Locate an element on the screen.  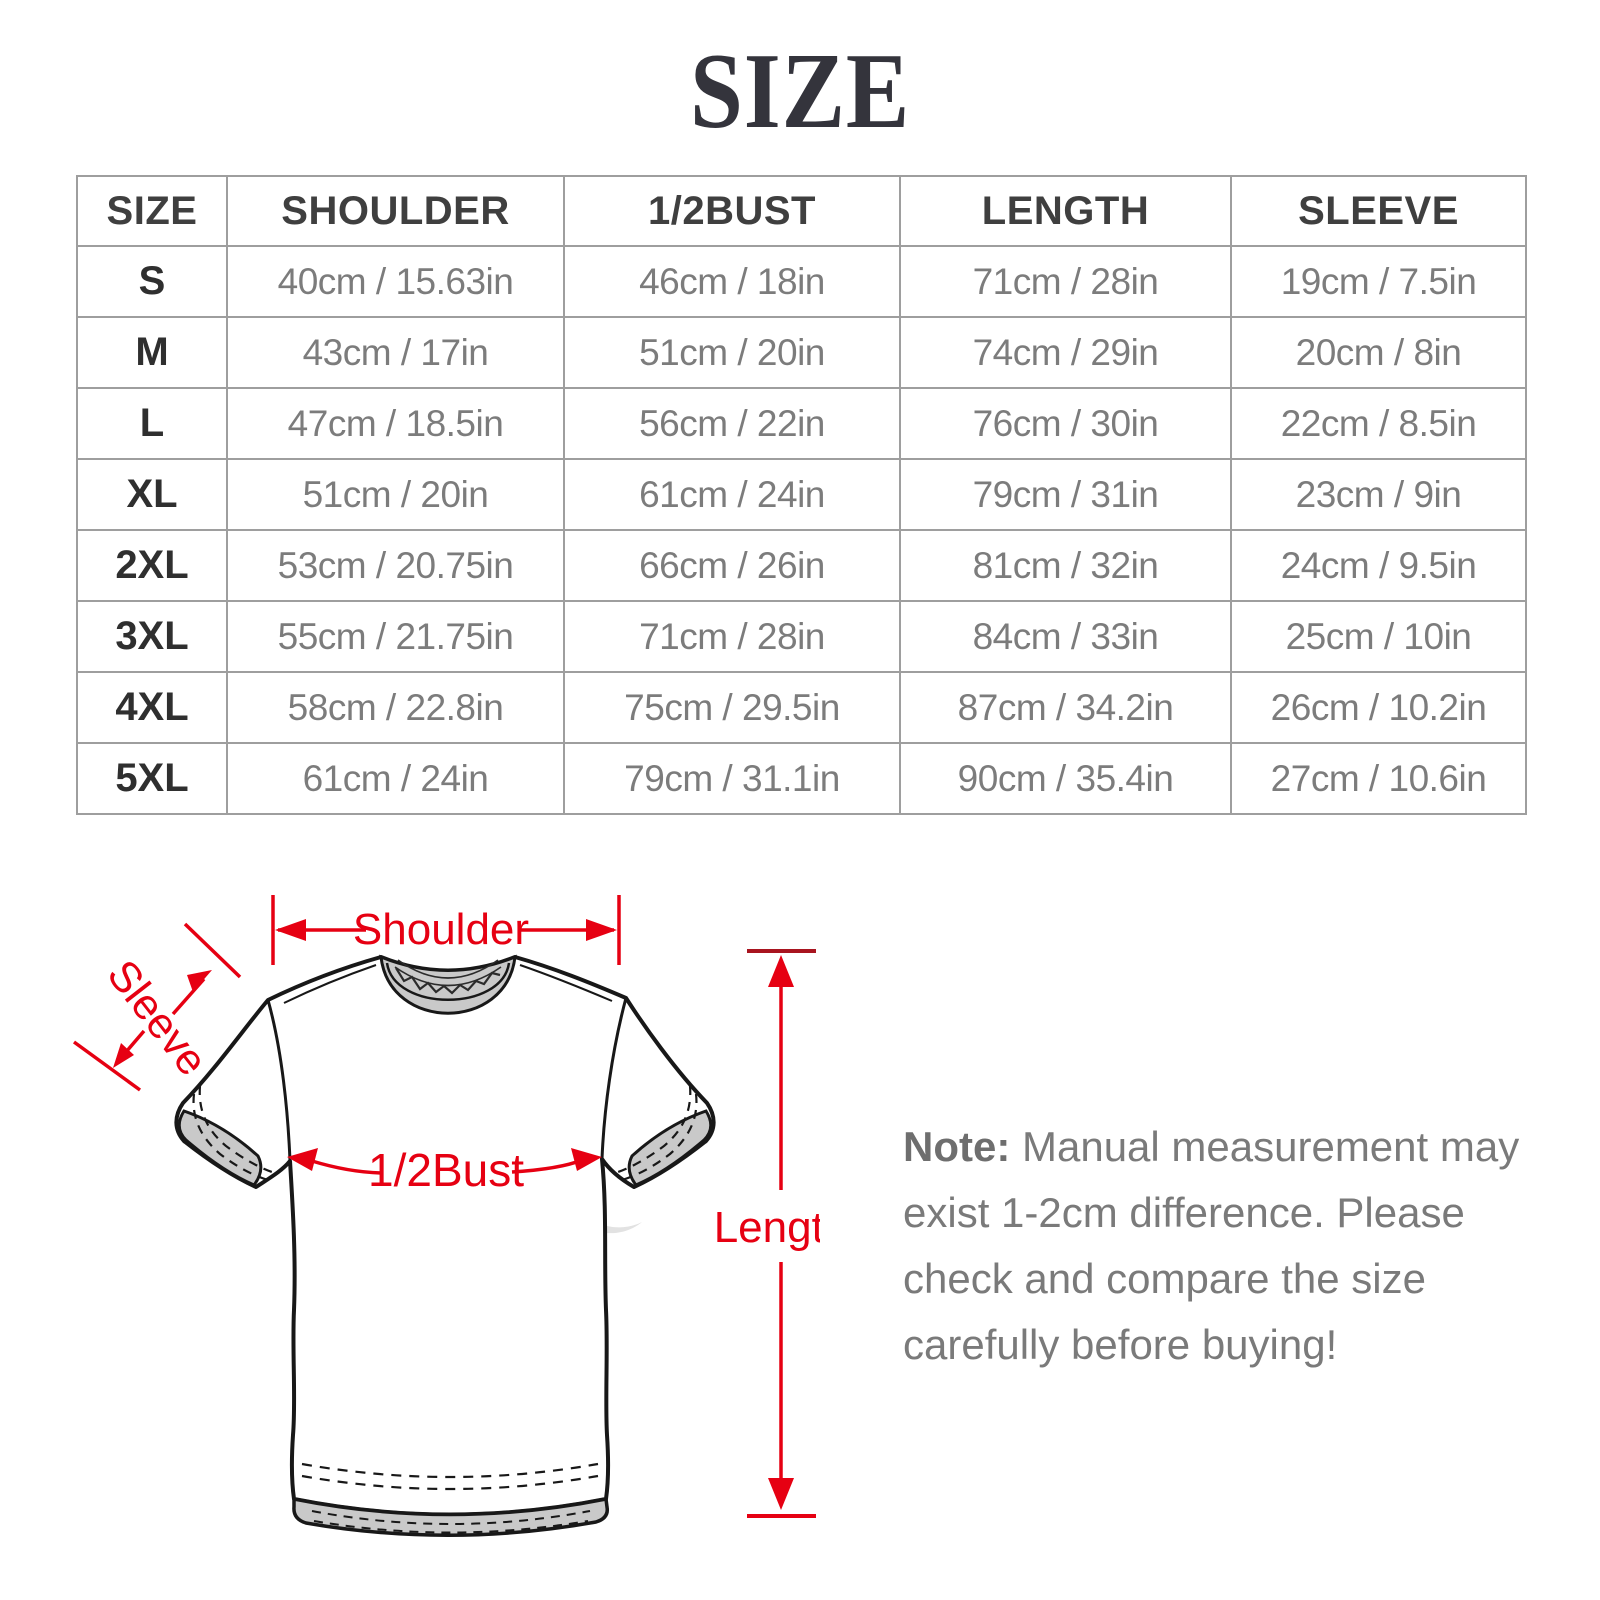
cell-length: 71cm / 28in is located at coordinates (1065, 281).